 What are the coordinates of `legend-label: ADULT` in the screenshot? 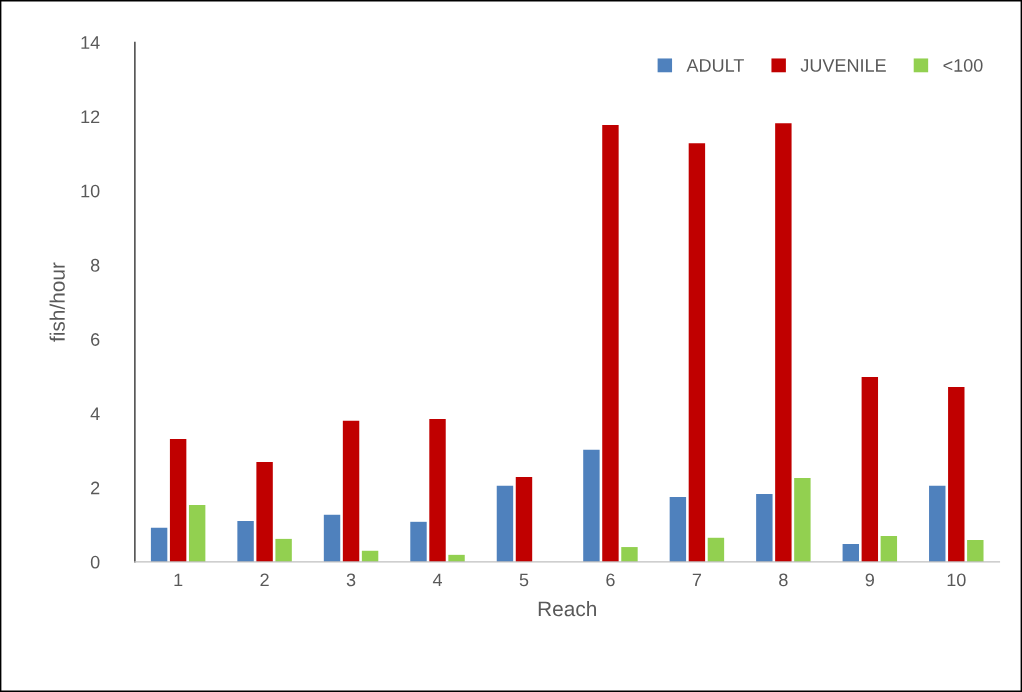 It's located at (715, 65).